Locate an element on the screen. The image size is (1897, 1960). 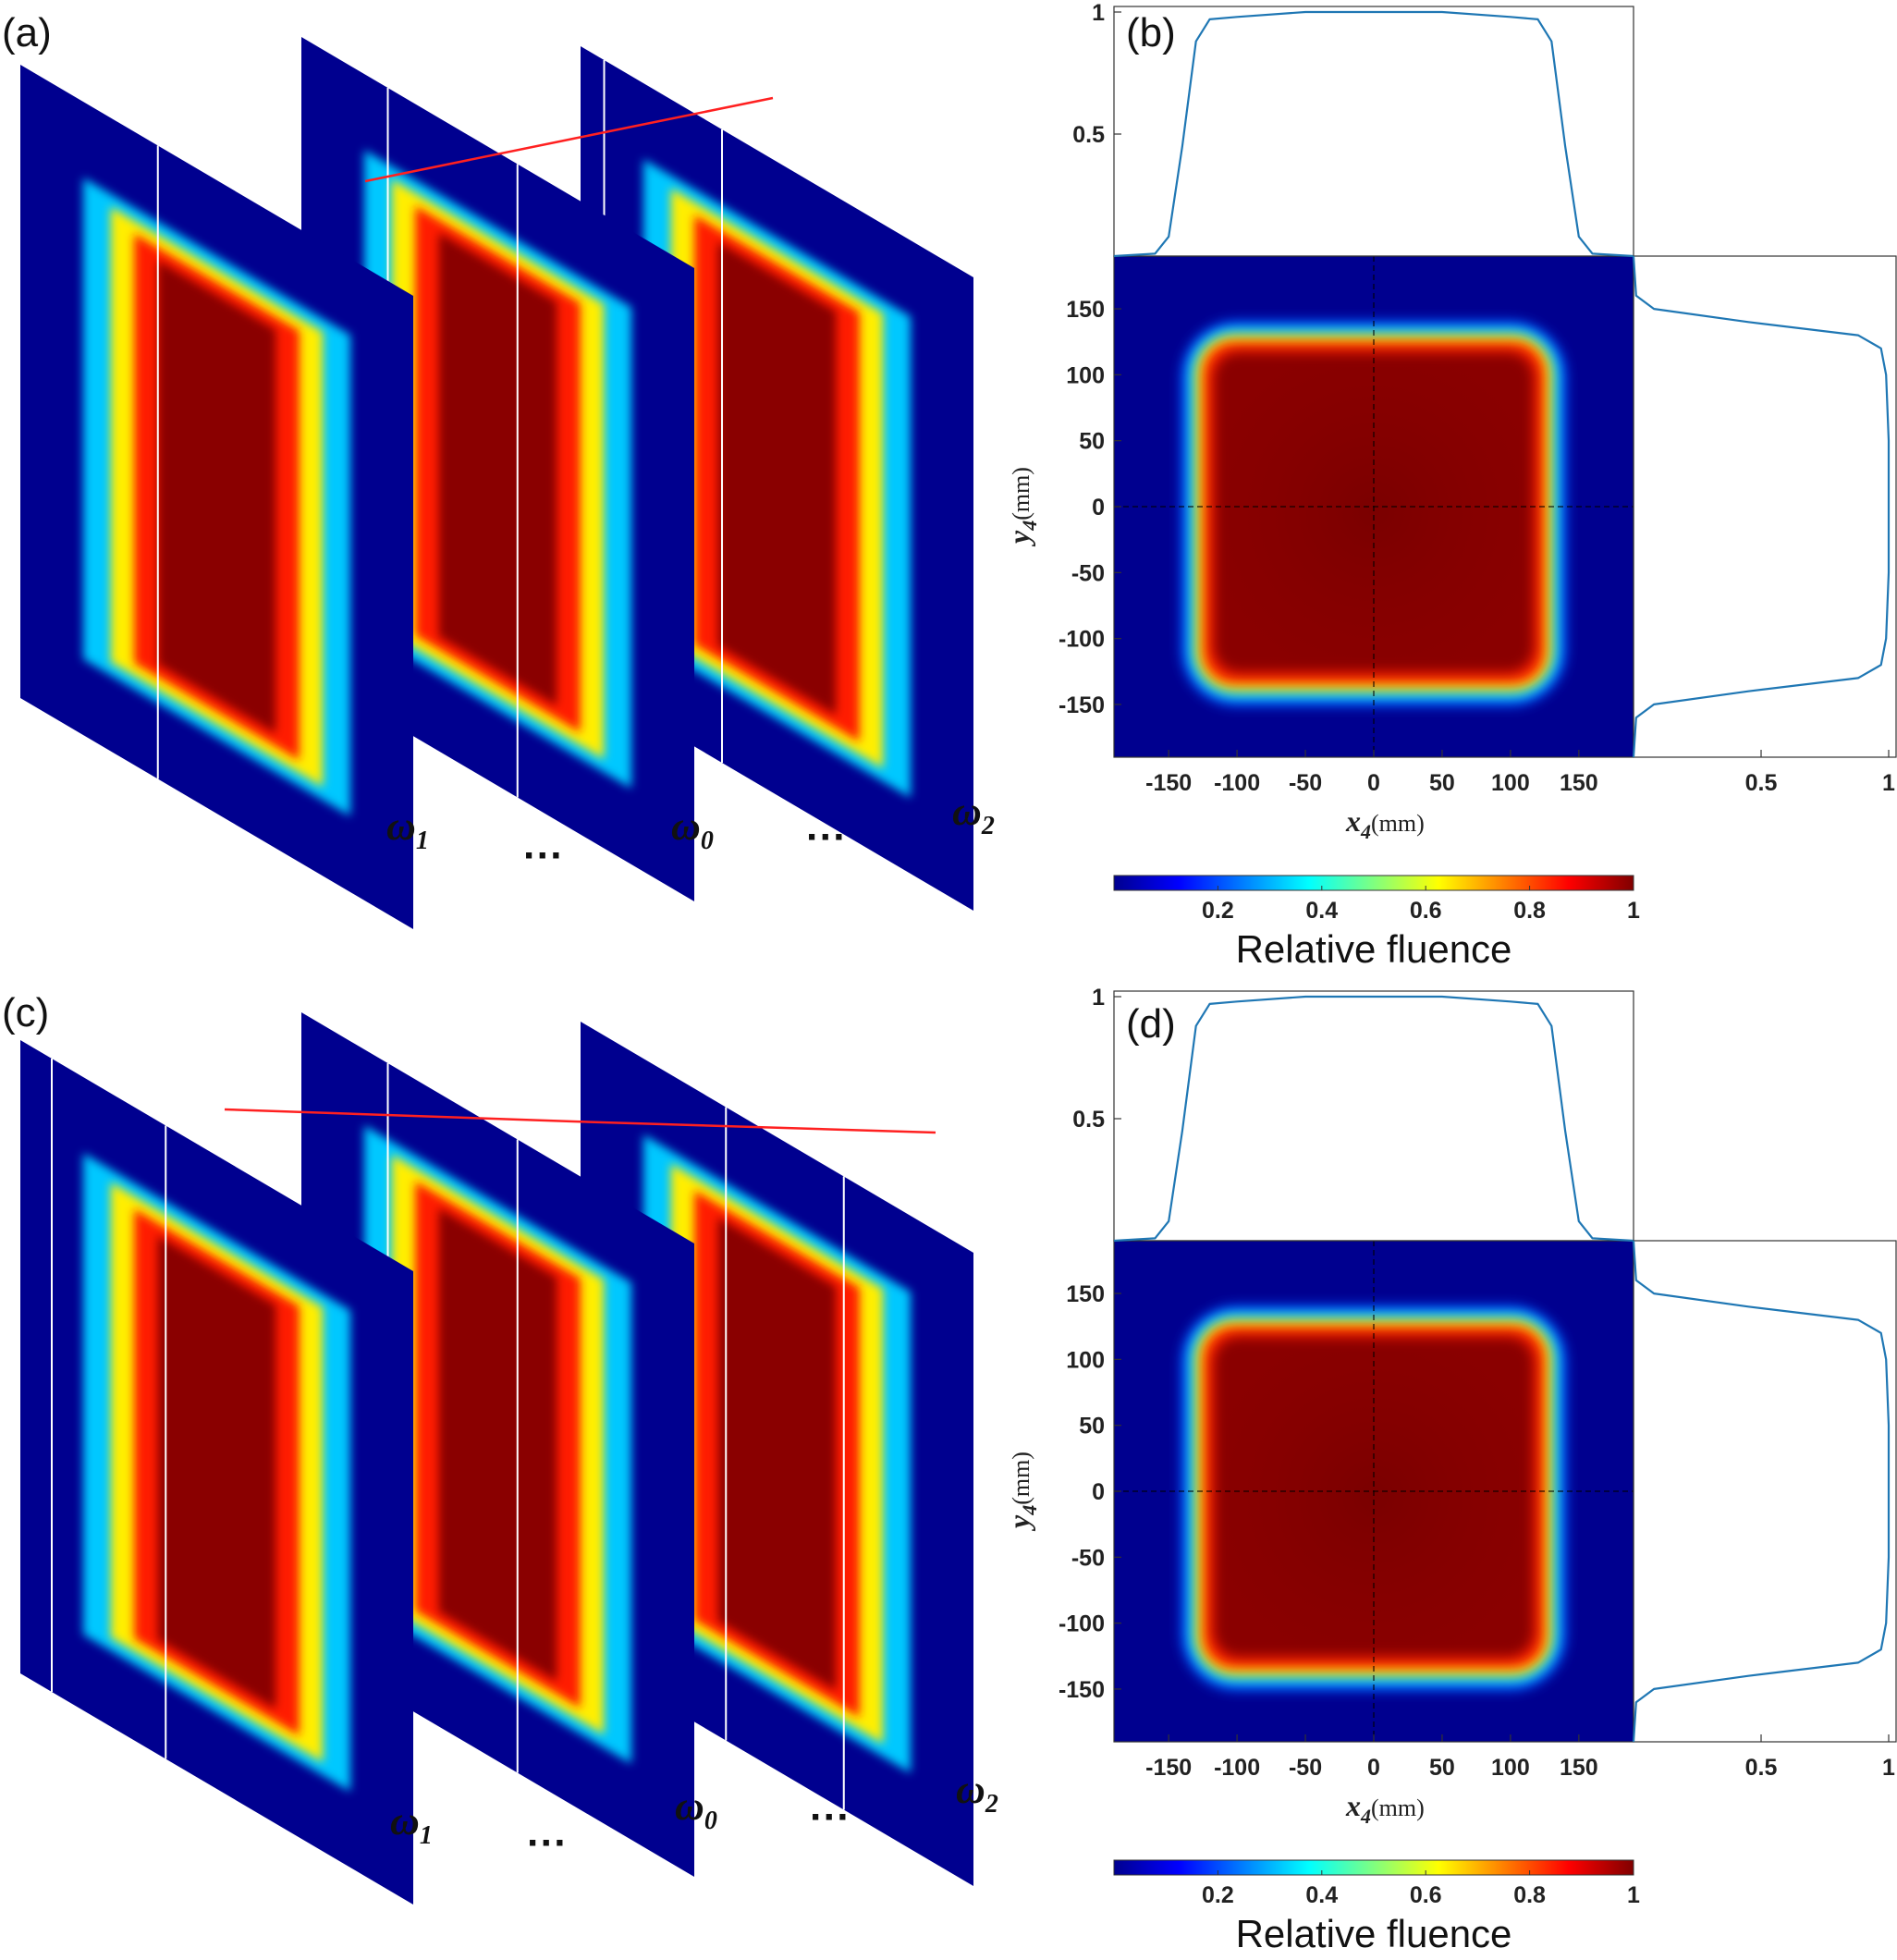
panel-label-c: (c) is located at coordinates (26, 1013).